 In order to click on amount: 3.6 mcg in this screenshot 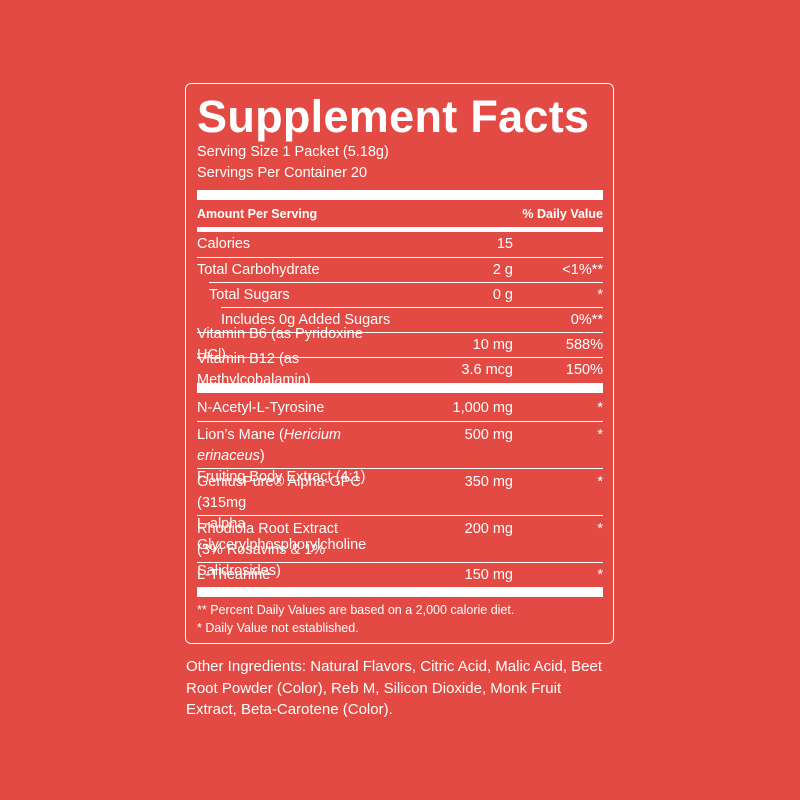, I will do `click(487, 369)`.